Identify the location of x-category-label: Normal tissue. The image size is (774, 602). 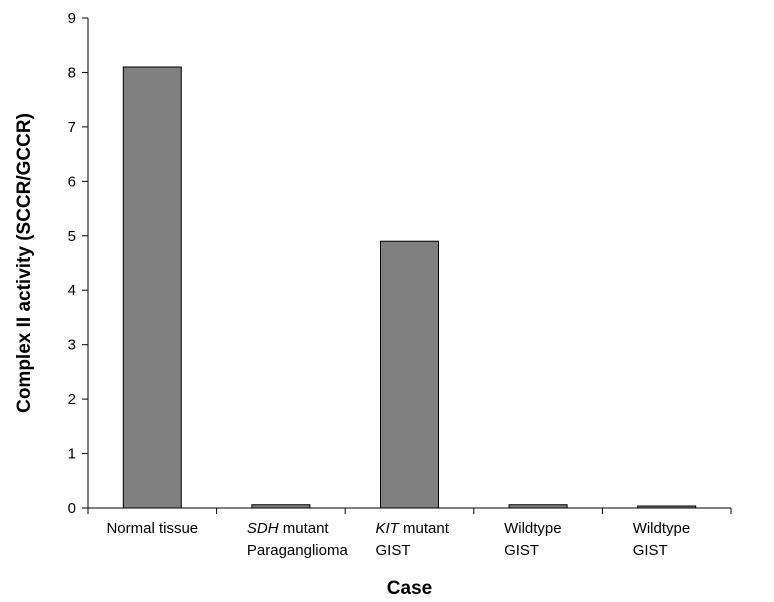
(152, 528).